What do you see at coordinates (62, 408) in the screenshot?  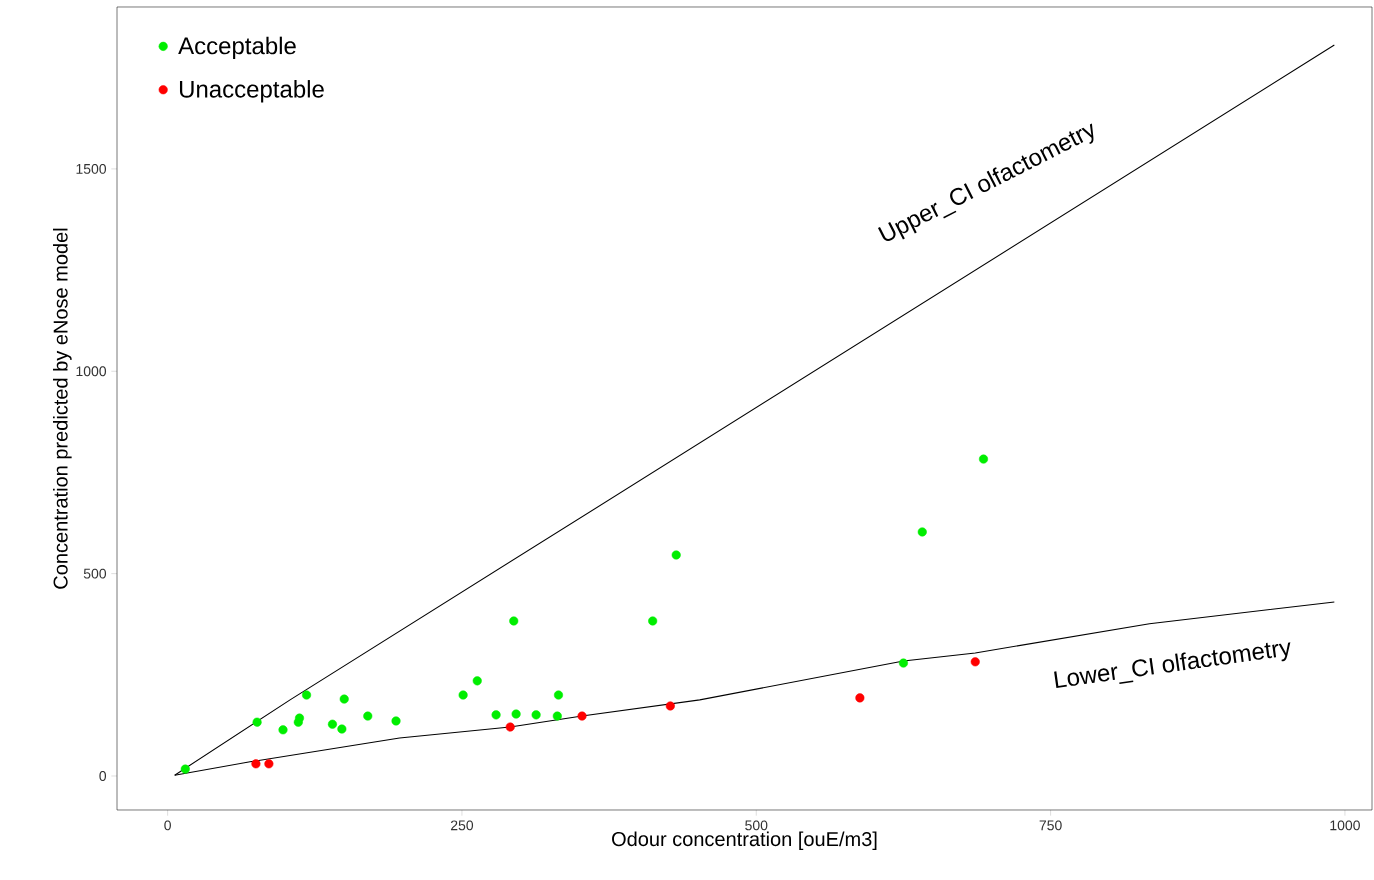 I see `y-axis-title: Concentration predicted by eNose model` at bounding box center [62, 408].